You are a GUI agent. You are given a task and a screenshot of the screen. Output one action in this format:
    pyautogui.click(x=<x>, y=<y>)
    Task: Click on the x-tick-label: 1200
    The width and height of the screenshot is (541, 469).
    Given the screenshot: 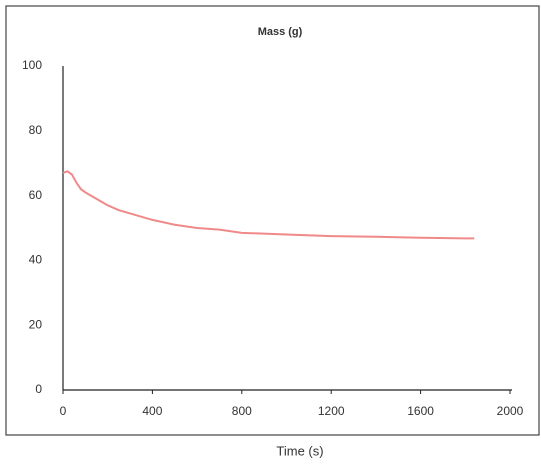 What is the action you would take?
    pyautogui.click(x=331, y=411)
    